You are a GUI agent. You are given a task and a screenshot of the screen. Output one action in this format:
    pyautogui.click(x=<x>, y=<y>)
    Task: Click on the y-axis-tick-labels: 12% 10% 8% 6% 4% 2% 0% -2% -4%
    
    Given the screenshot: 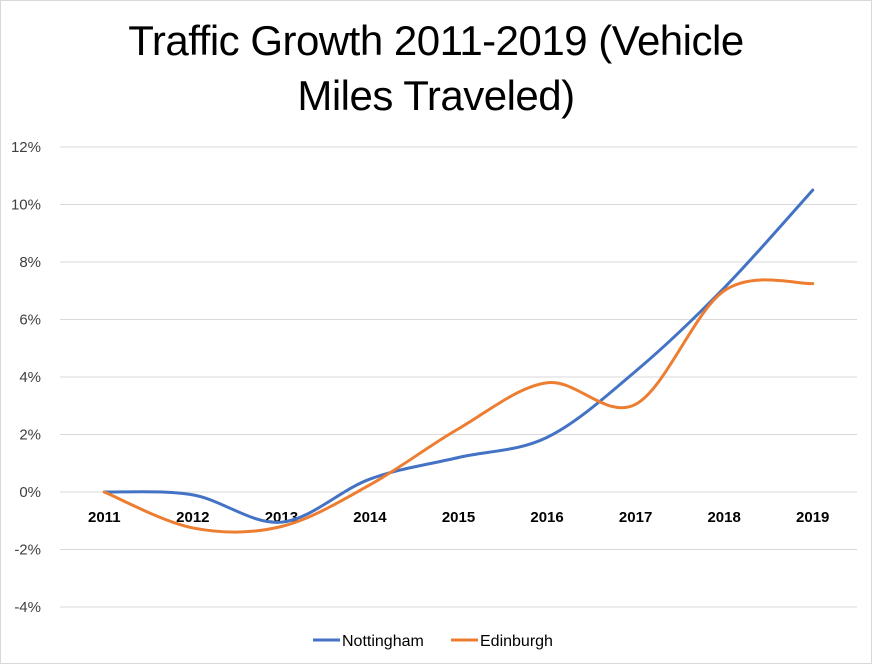 What is the action you would take?
    pyautogui.click(x=26, y=377)
    